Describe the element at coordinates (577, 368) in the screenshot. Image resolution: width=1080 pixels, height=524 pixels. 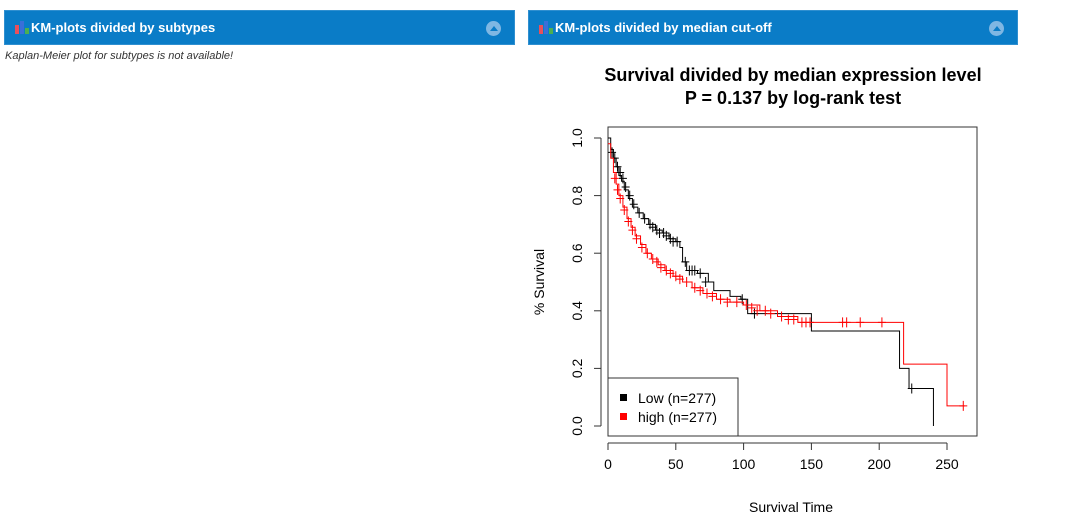
I see `y-tick-label: 0.2` at that location.